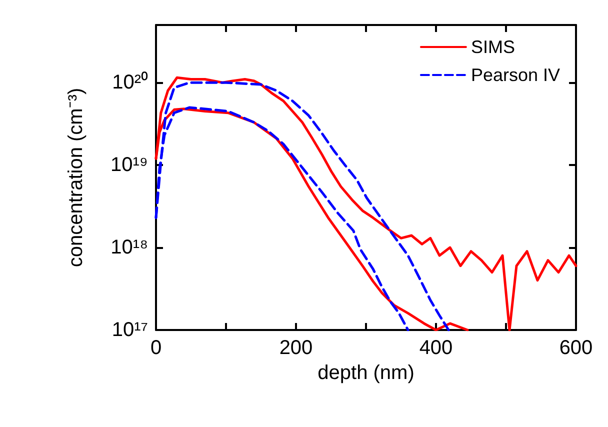  Describe the element at coordinates (576, 348) in the screenshot. I see `x-tick-label: 600` at that location.